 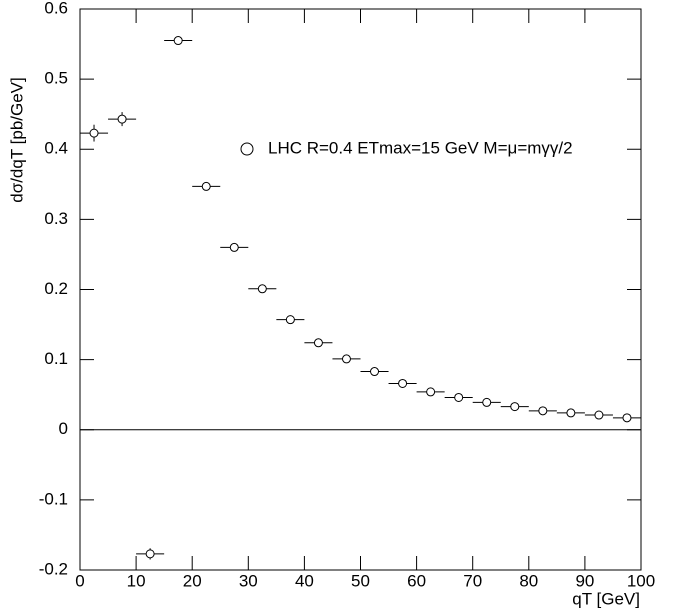 I want to click on y-tick-label: 0.4, so click(x=56, y=148).